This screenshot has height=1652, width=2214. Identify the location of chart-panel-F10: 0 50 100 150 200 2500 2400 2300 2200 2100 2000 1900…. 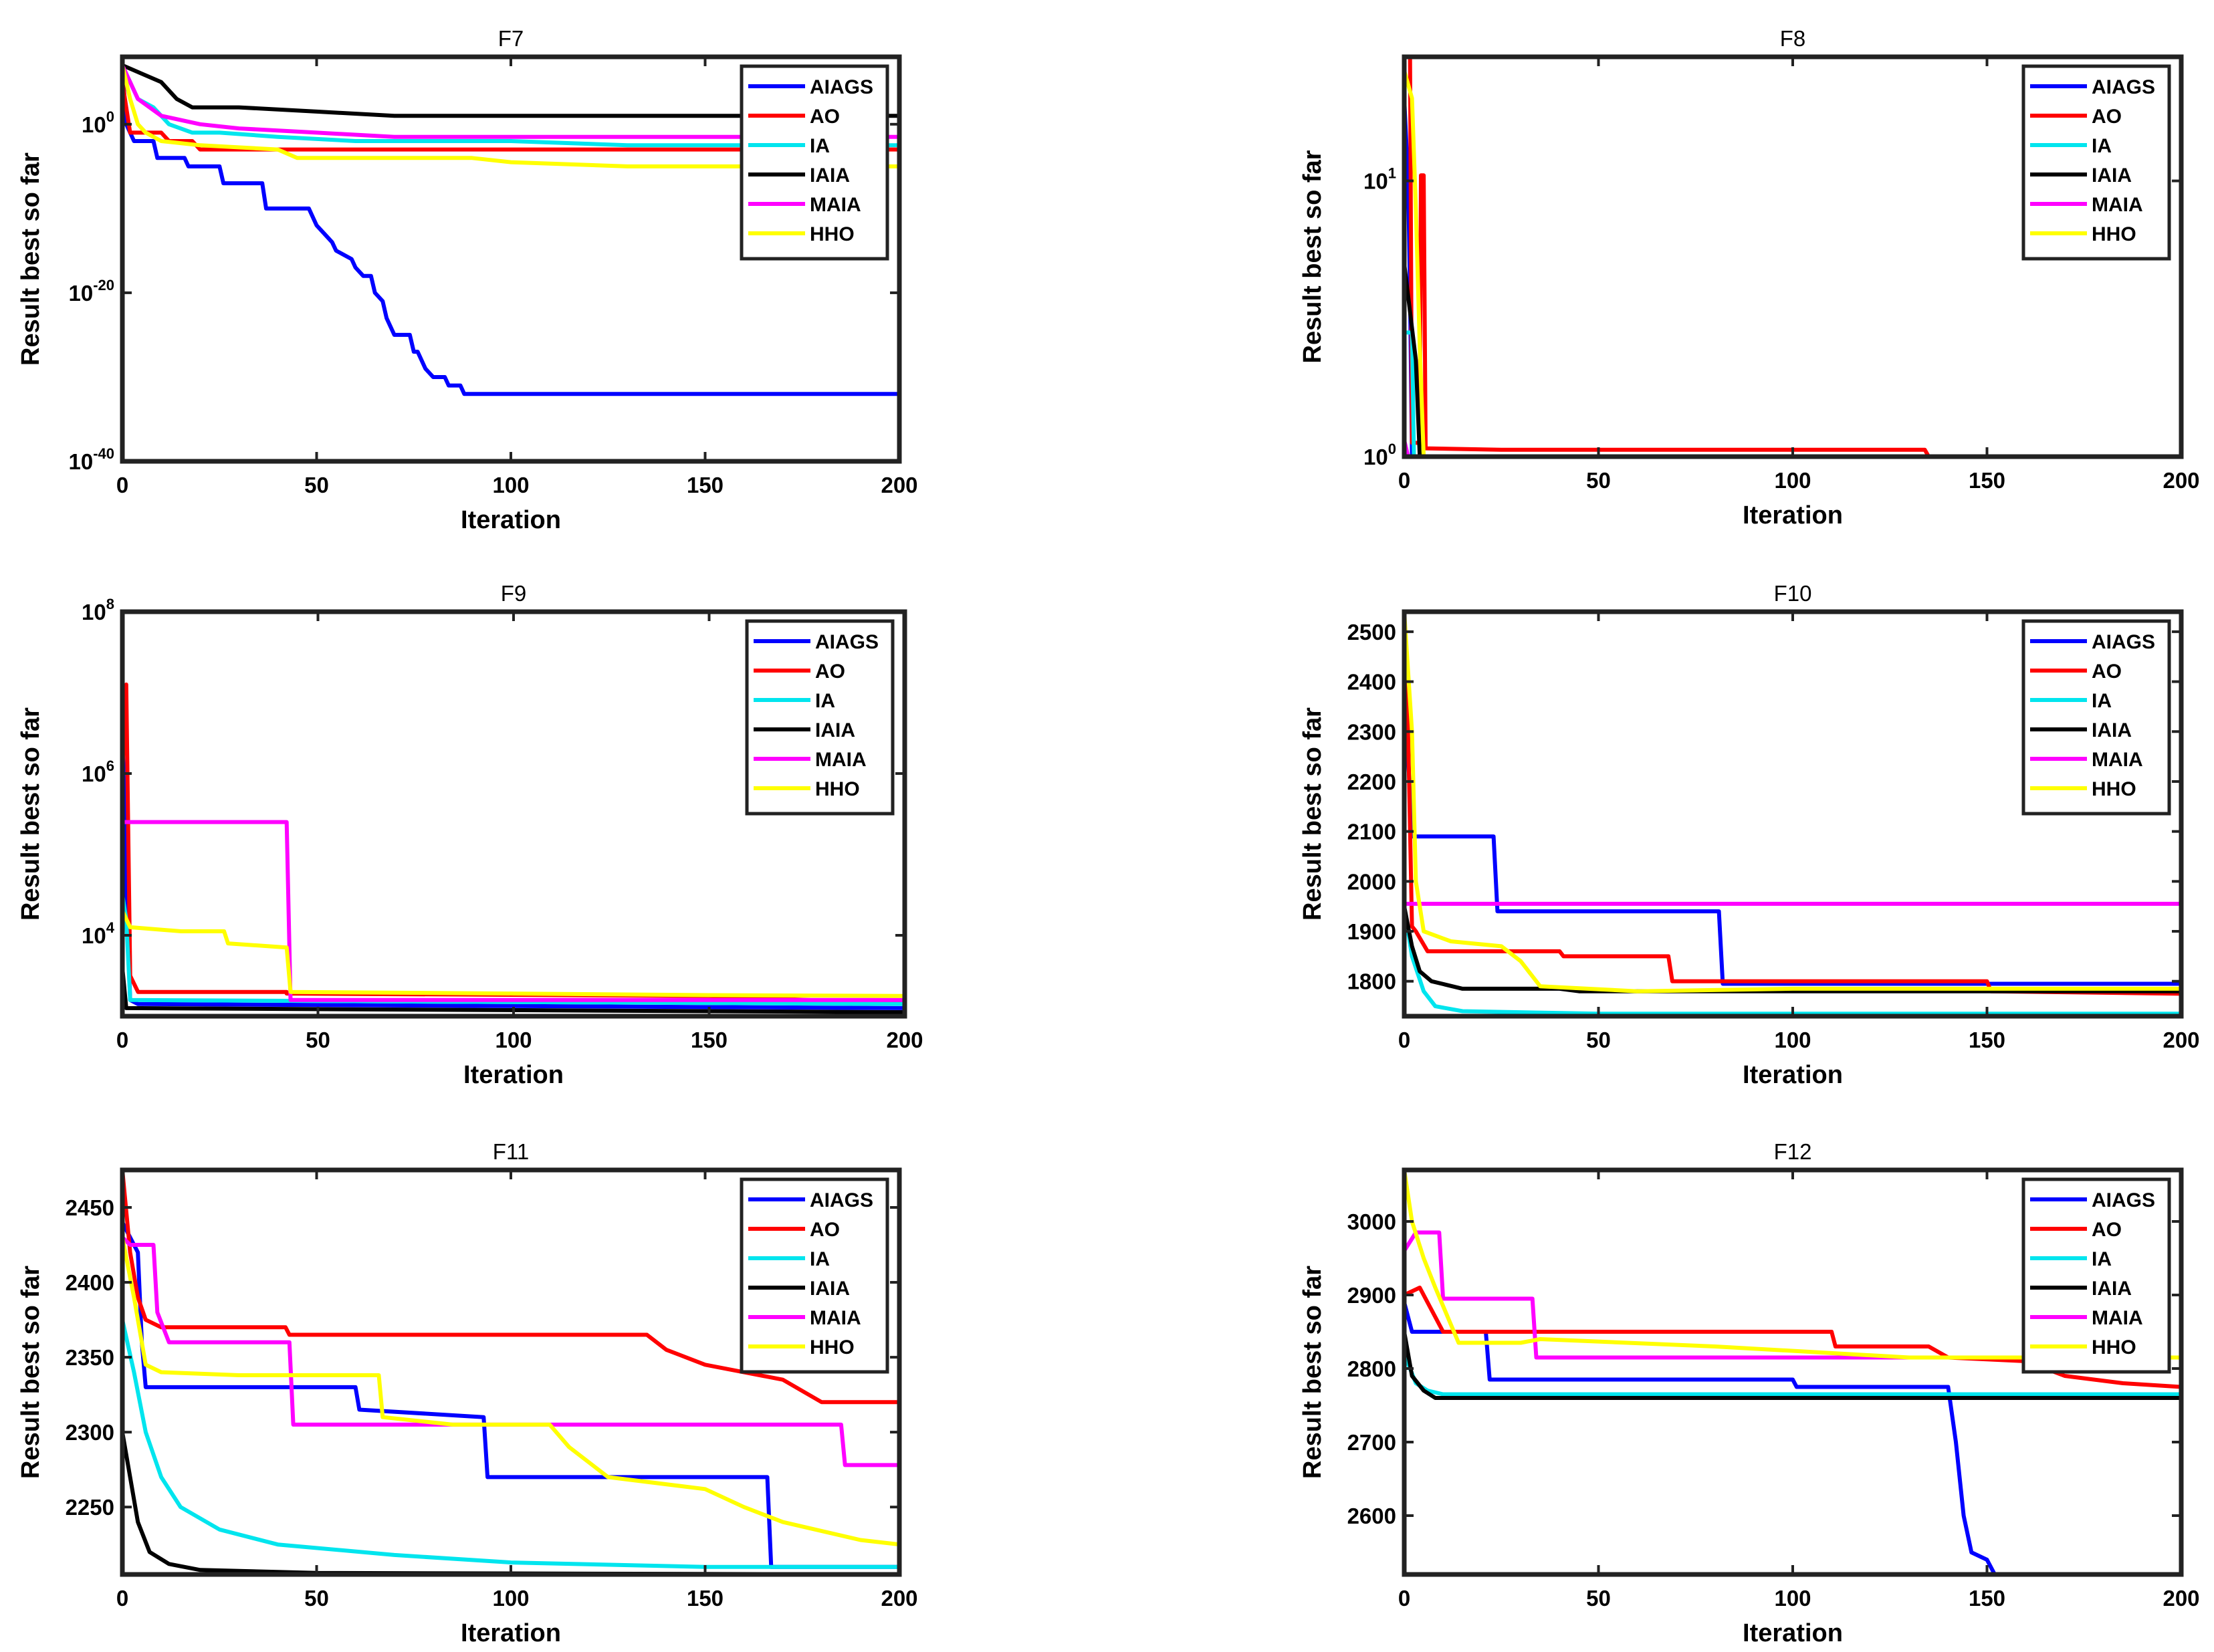
(1749, 835).